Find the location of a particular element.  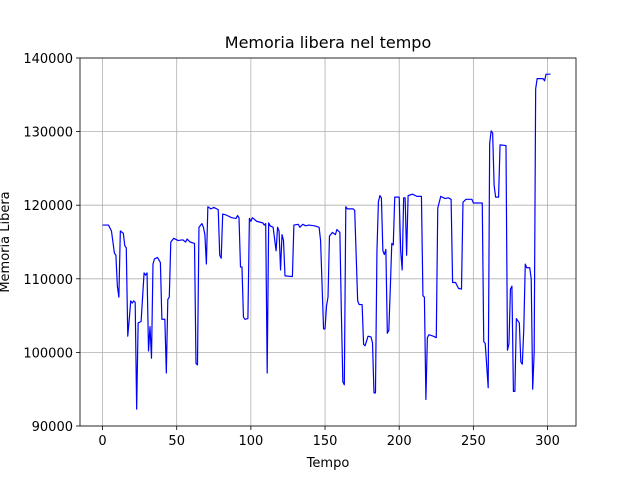

x-tick-label: 300 is located at coordinates (547, 441).